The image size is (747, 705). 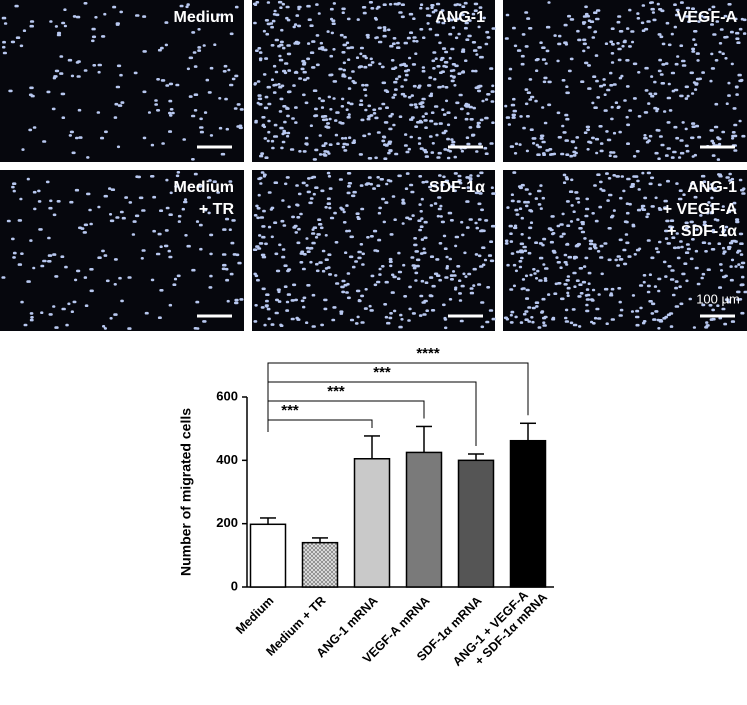 I want to click on y-tick-label: 600, so click(x=227, y=395).